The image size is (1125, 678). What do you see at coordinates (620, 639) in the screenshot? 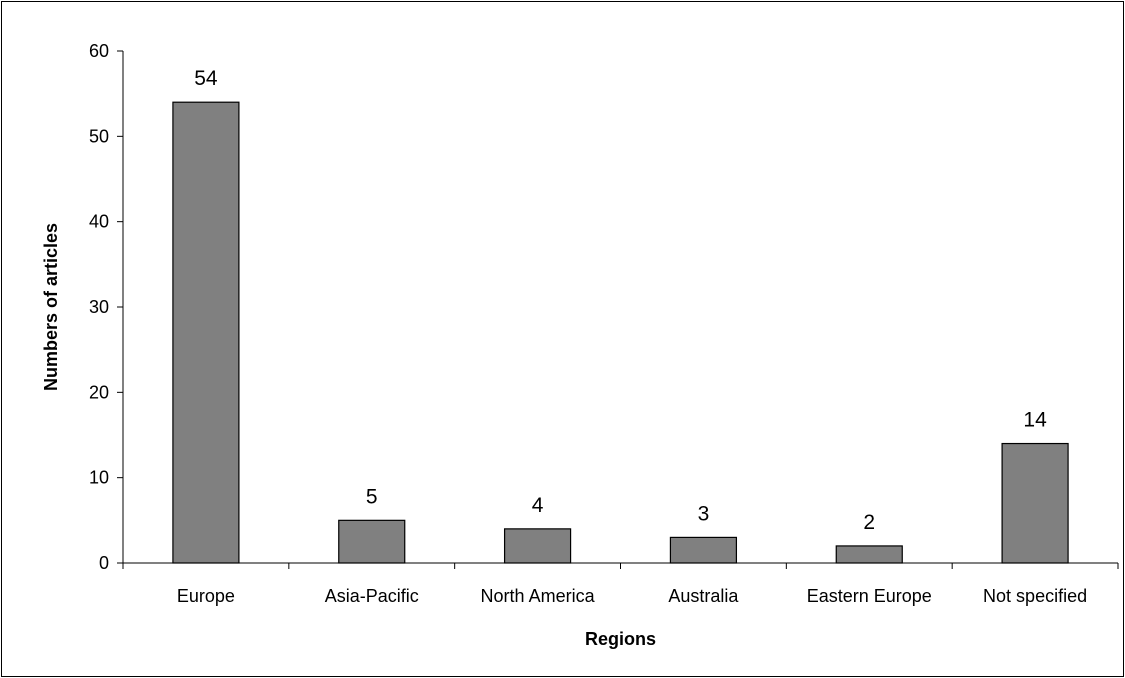
I see `x-axis-title: Regions` at bounding box center [620, 639].